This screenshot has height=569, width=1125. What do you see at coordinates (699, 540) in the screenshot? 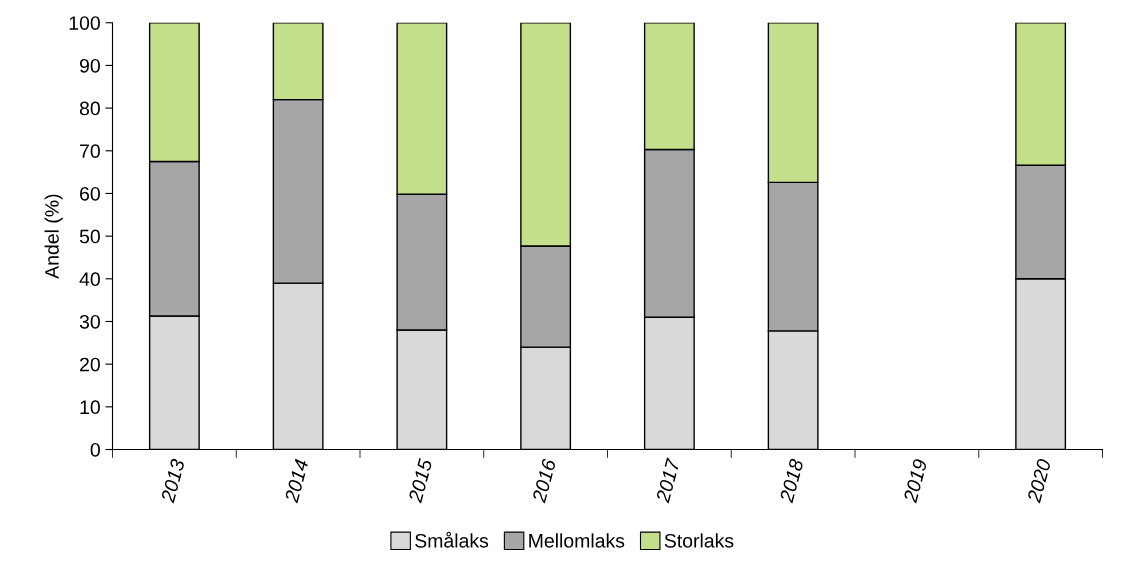
I see `legend-label: Storlaks` at bounding box center [699, 540].